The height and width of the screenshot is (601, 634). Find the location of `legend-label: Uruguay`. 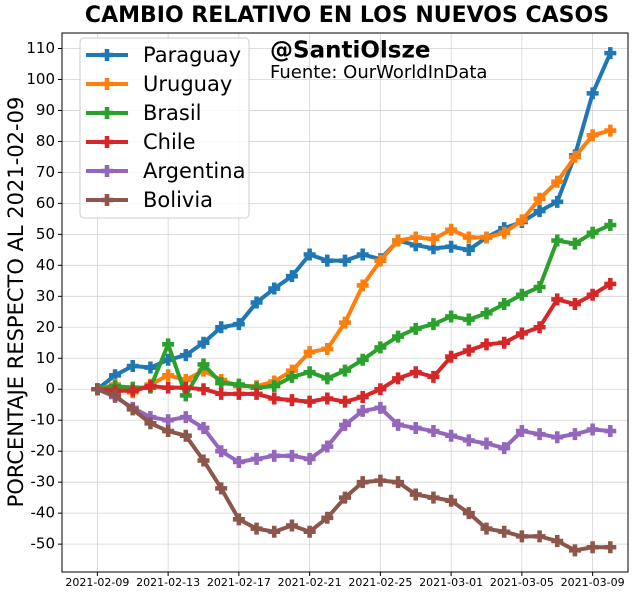

legend-label: Uruguay is located at coordinates (187, 84).